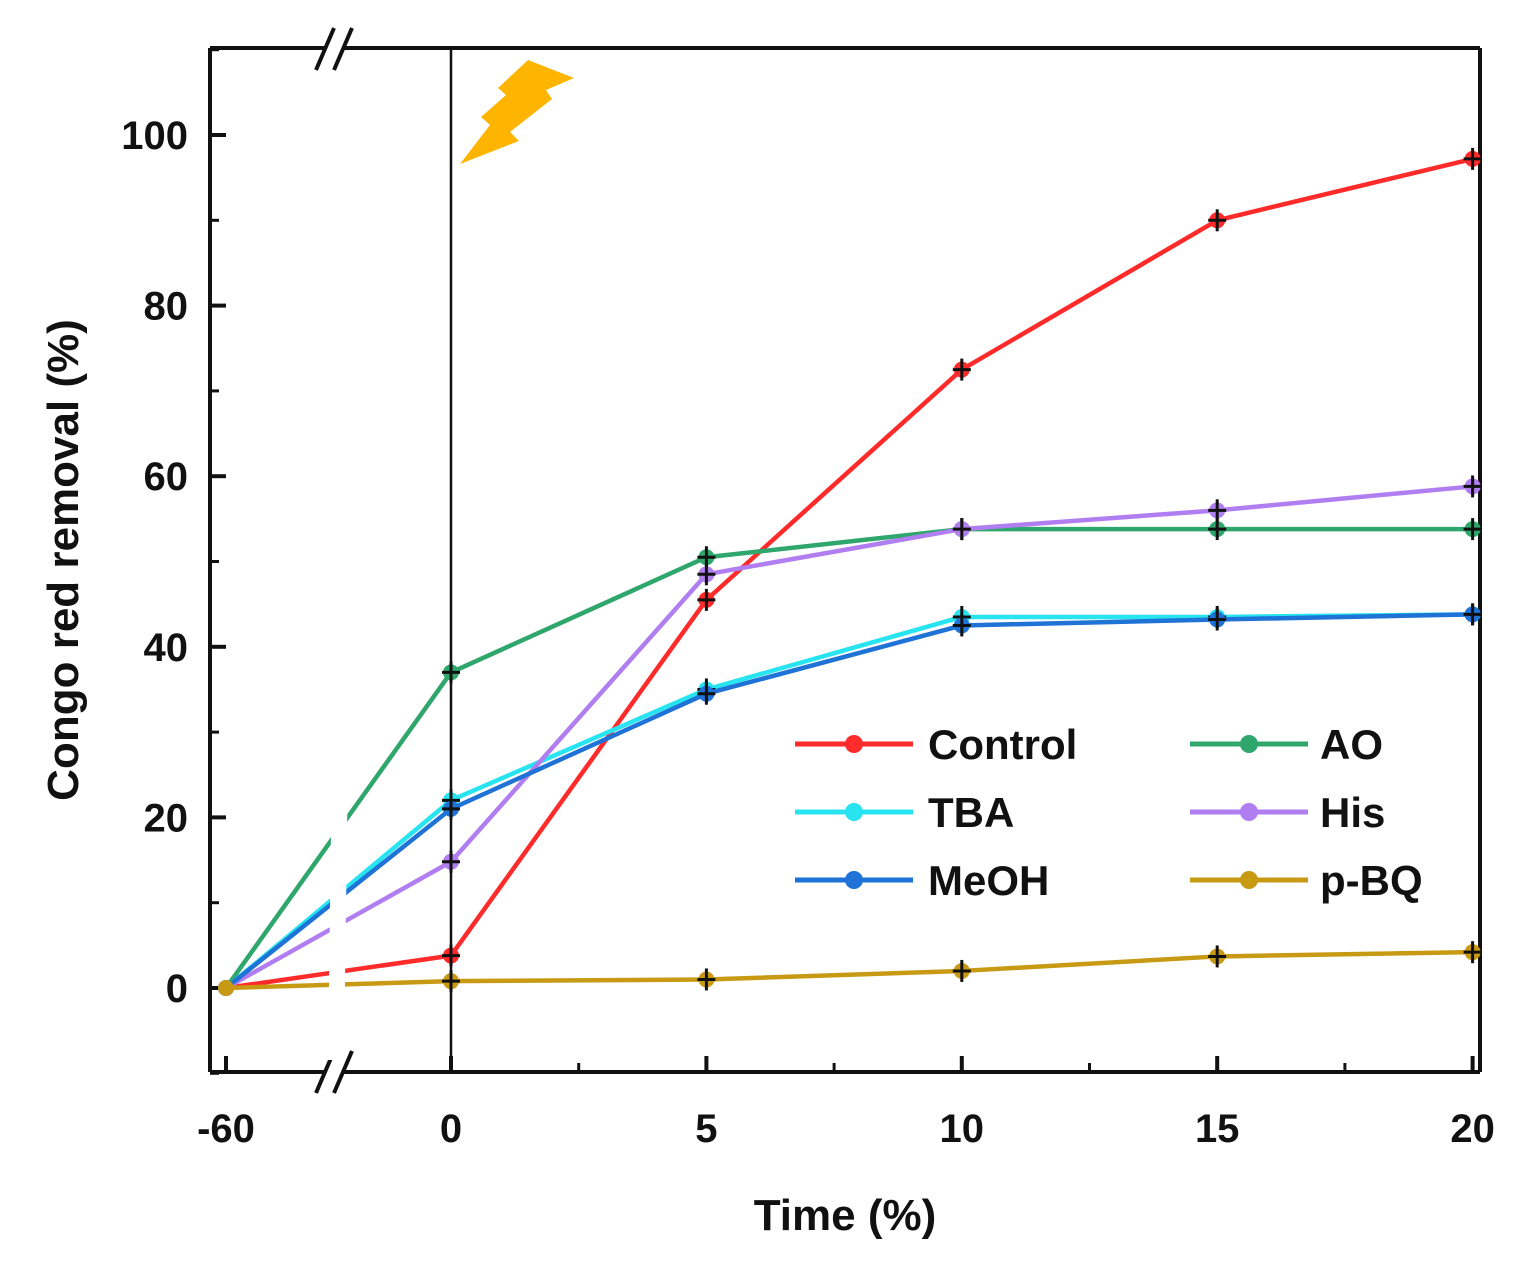 Image resolution: width=1535 pixels, height=1267 pixels. What do you see at coordinates (1472, 1129) in the screenshot?
I see `x-tick-label: 20` at bounding box center [1472, 1129].